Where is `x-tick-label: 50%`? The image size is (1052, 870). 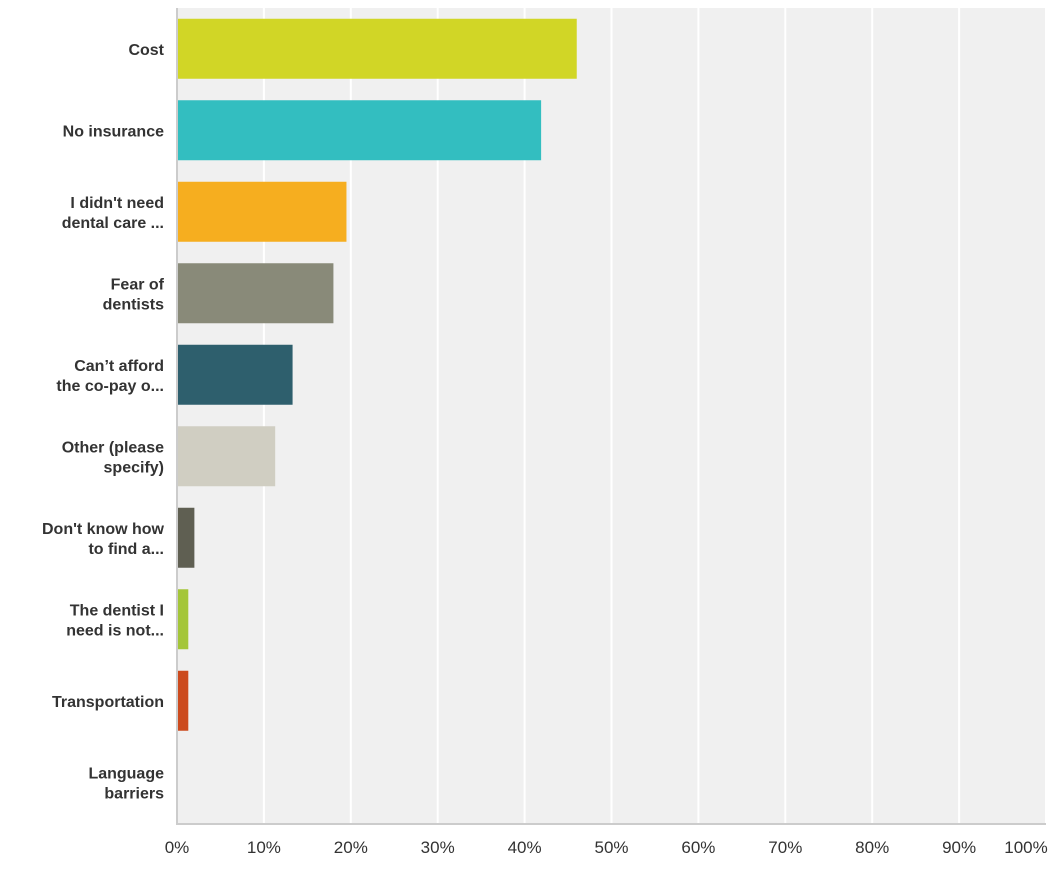 x-tick-label: 50% is located at coordinates (611, 847).